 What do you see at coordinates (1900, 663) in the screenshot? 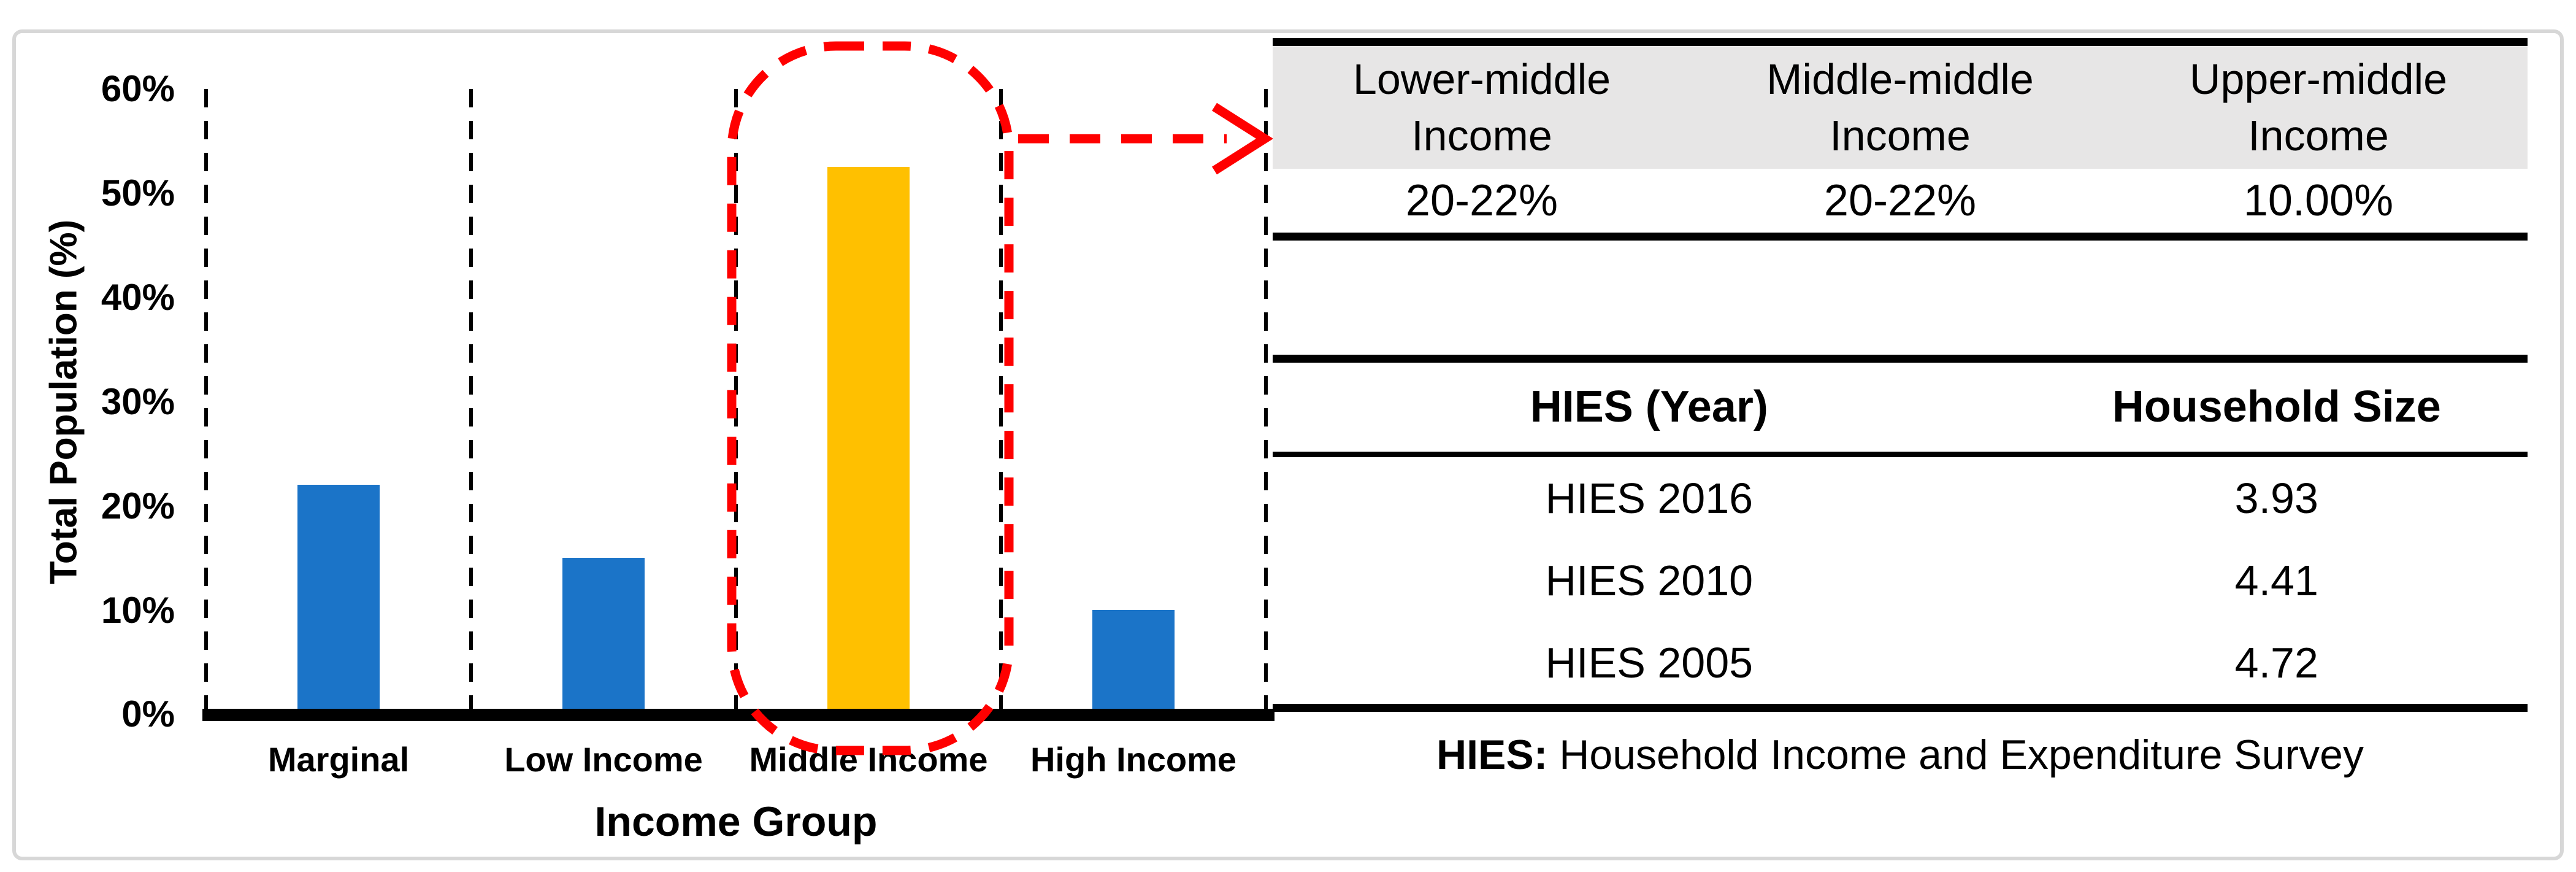
I see `table-row: HIES 2005 4.72` at bounding box center [1900, 663].